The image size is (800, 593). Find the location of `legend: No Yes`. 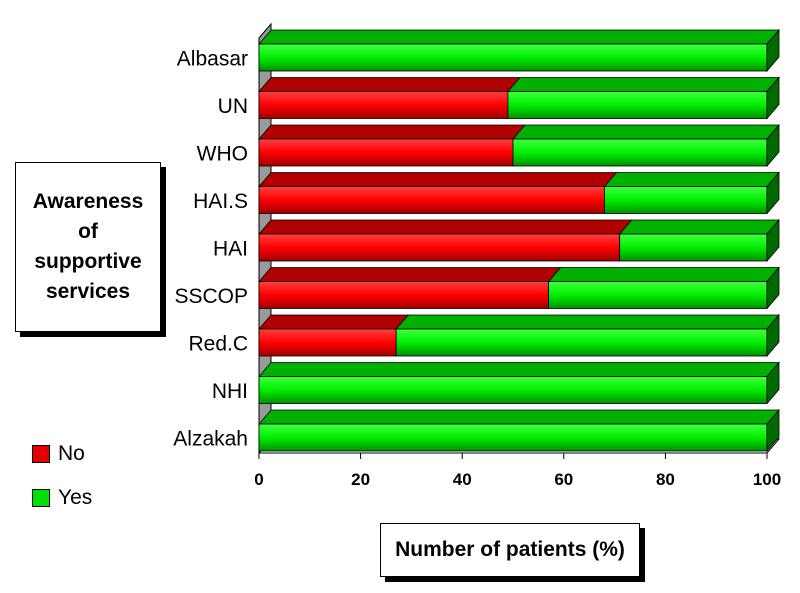

legend: No Yes is located at coordinates (72, 476).